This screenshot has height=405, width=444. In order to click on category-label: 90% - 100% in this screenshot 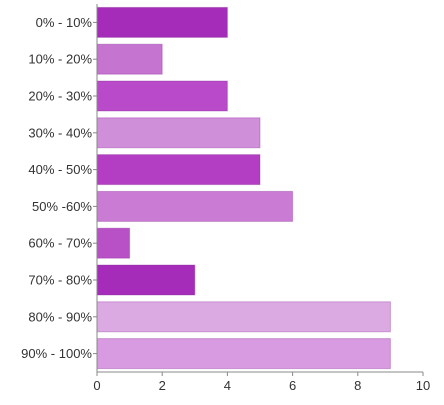, I will do `click(56, 353)`.